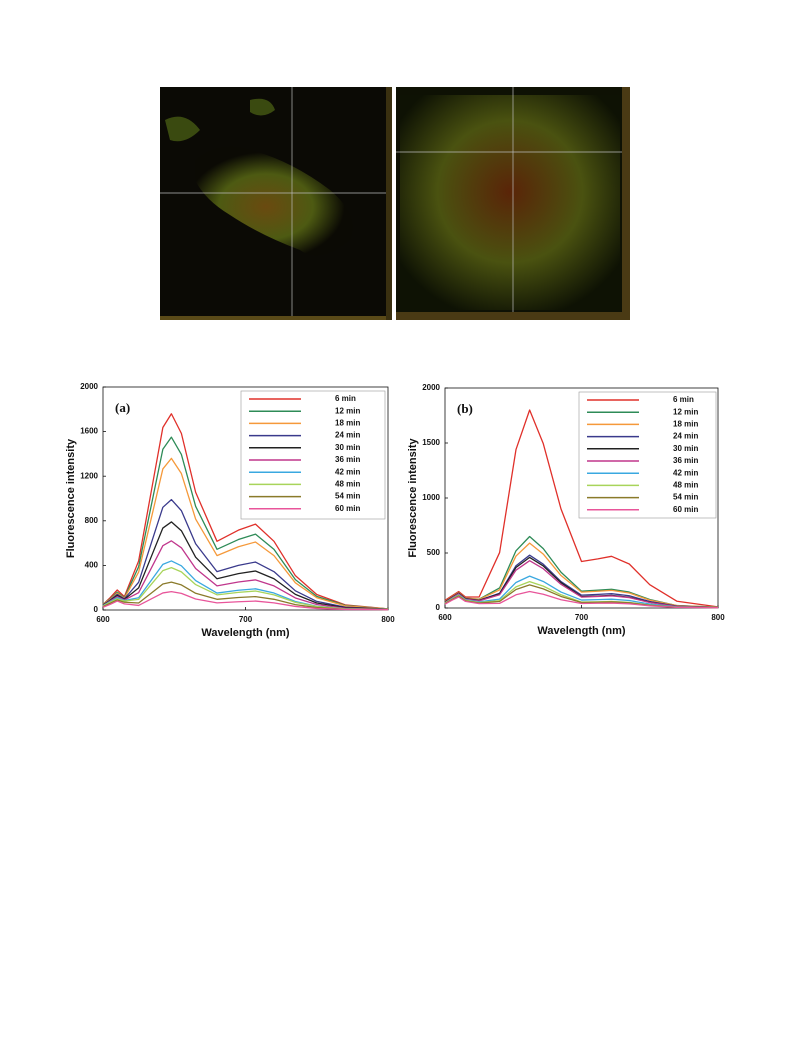  Describe the element at coordinates (465, 408) in the screenshot. I see `panel-label: (b)` at that location.